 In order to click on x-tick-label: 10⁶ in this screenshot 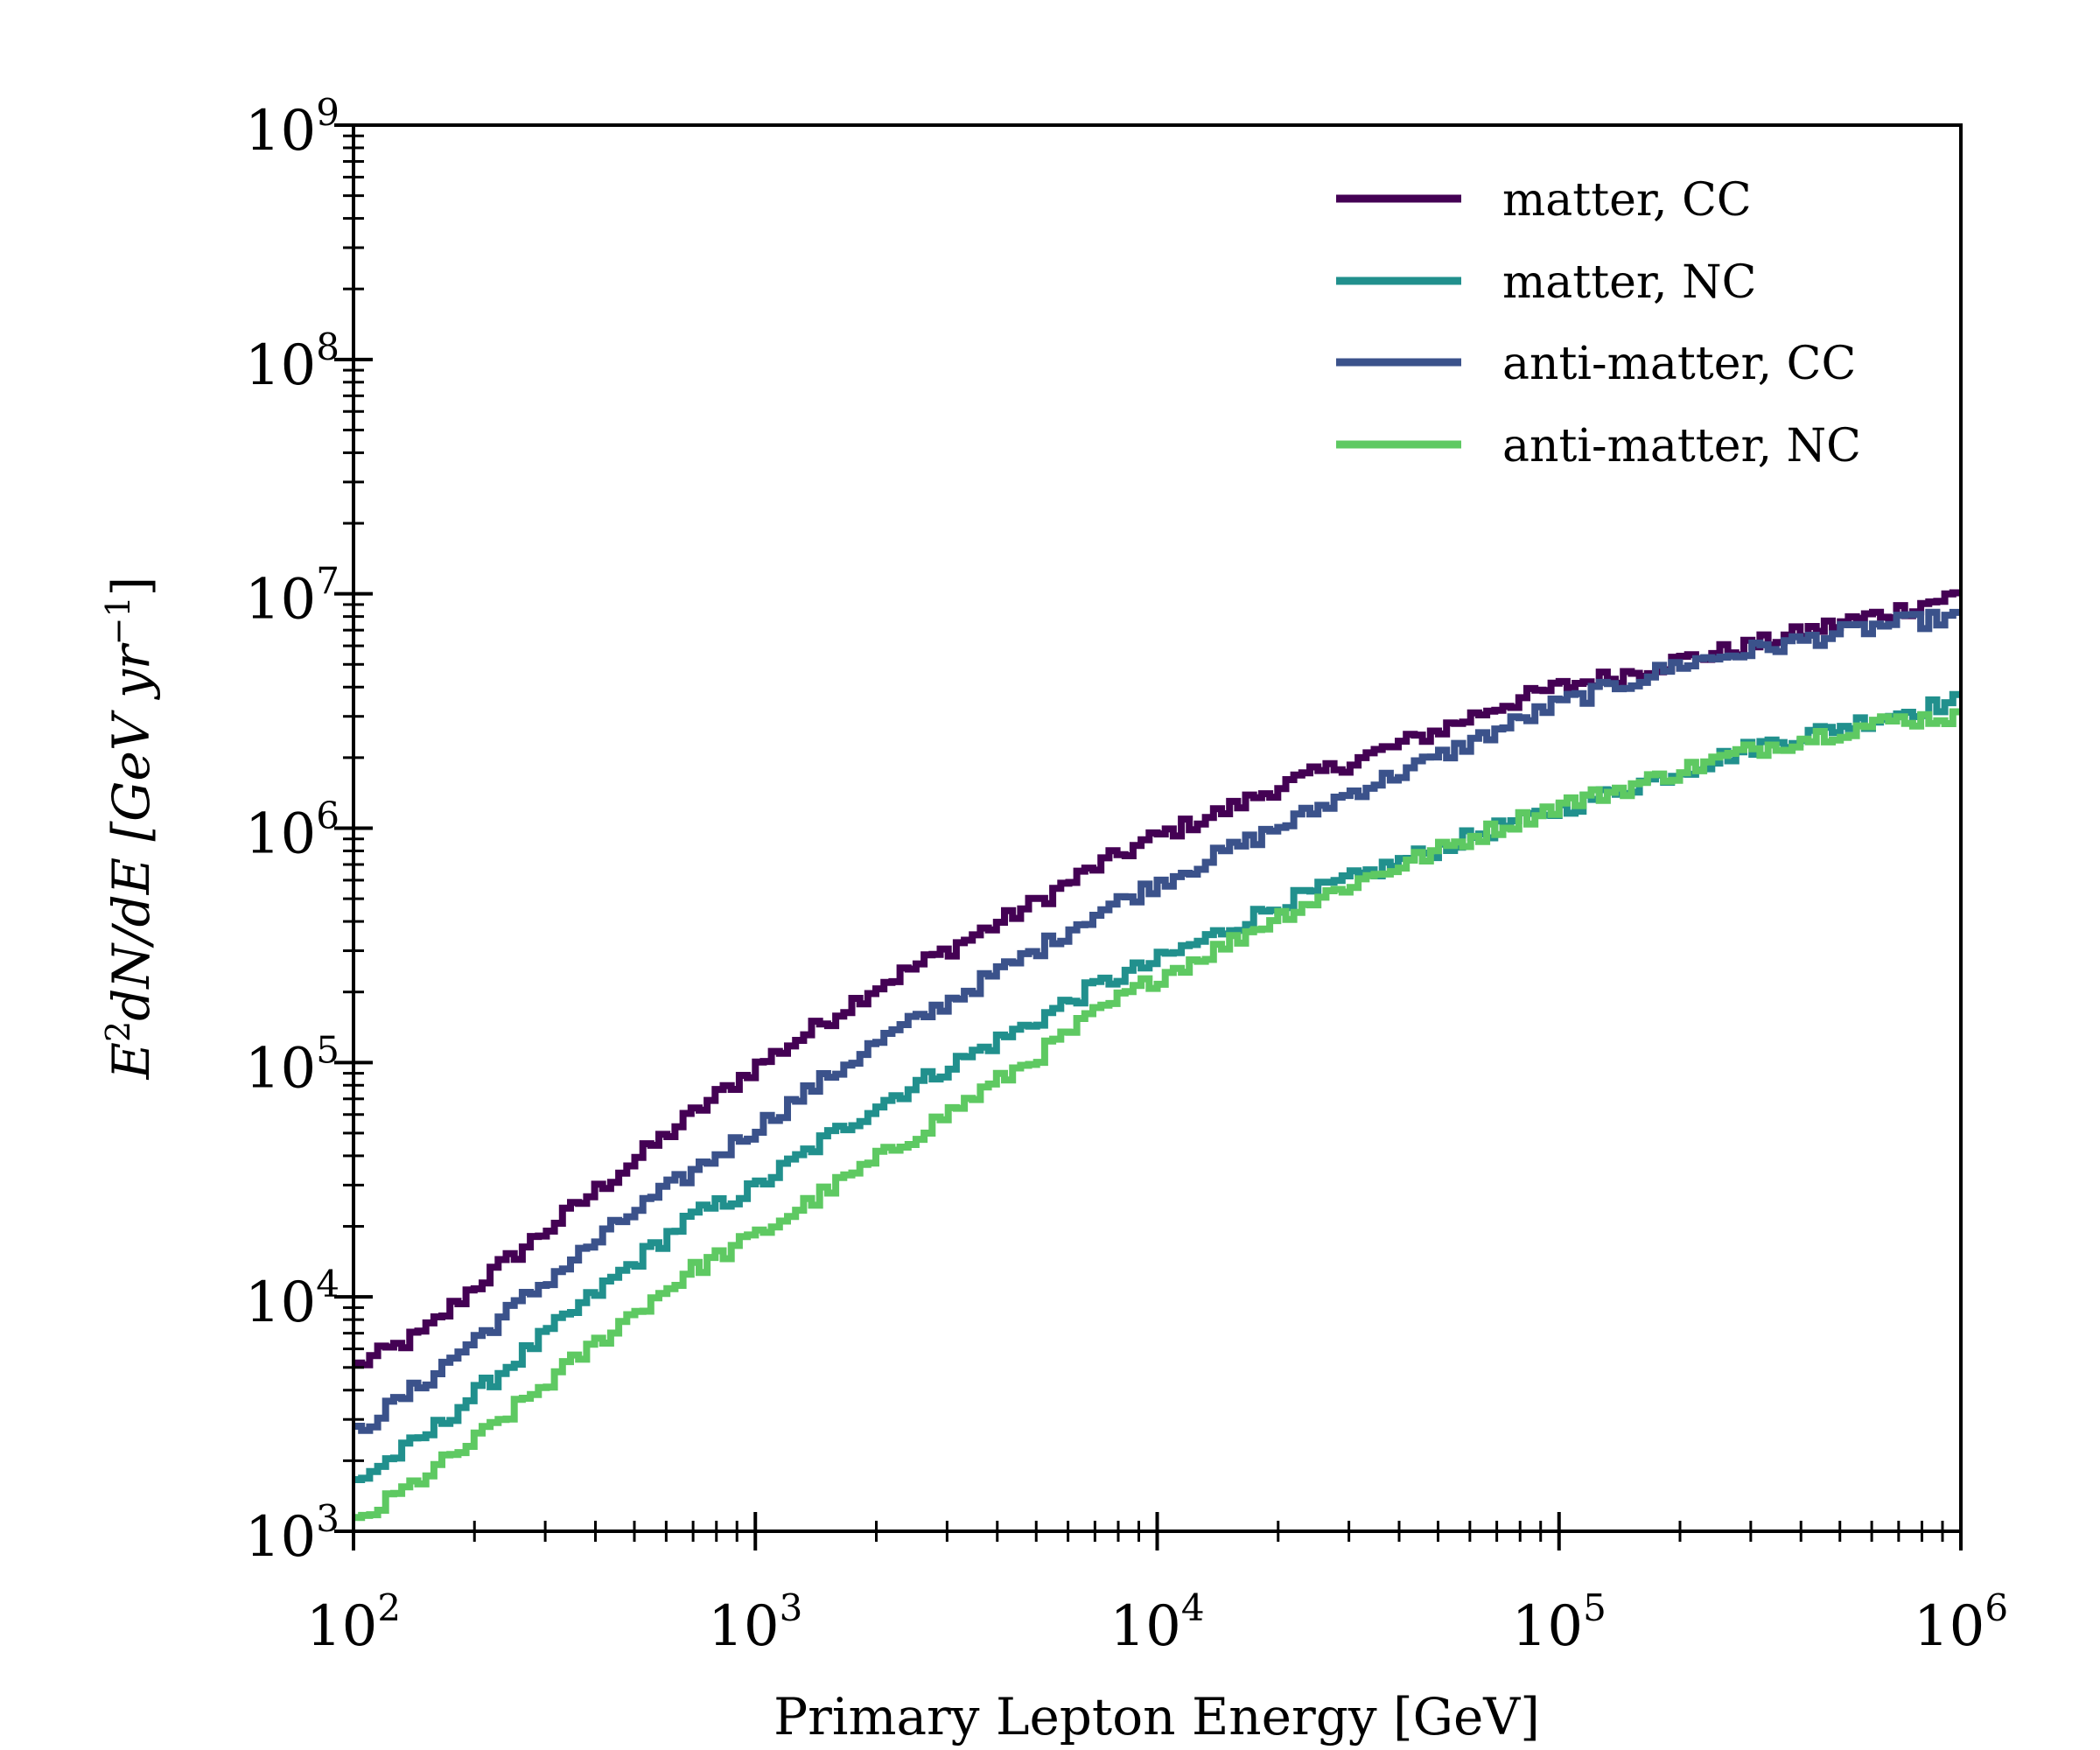, I will do `click(1961, 1622)`.